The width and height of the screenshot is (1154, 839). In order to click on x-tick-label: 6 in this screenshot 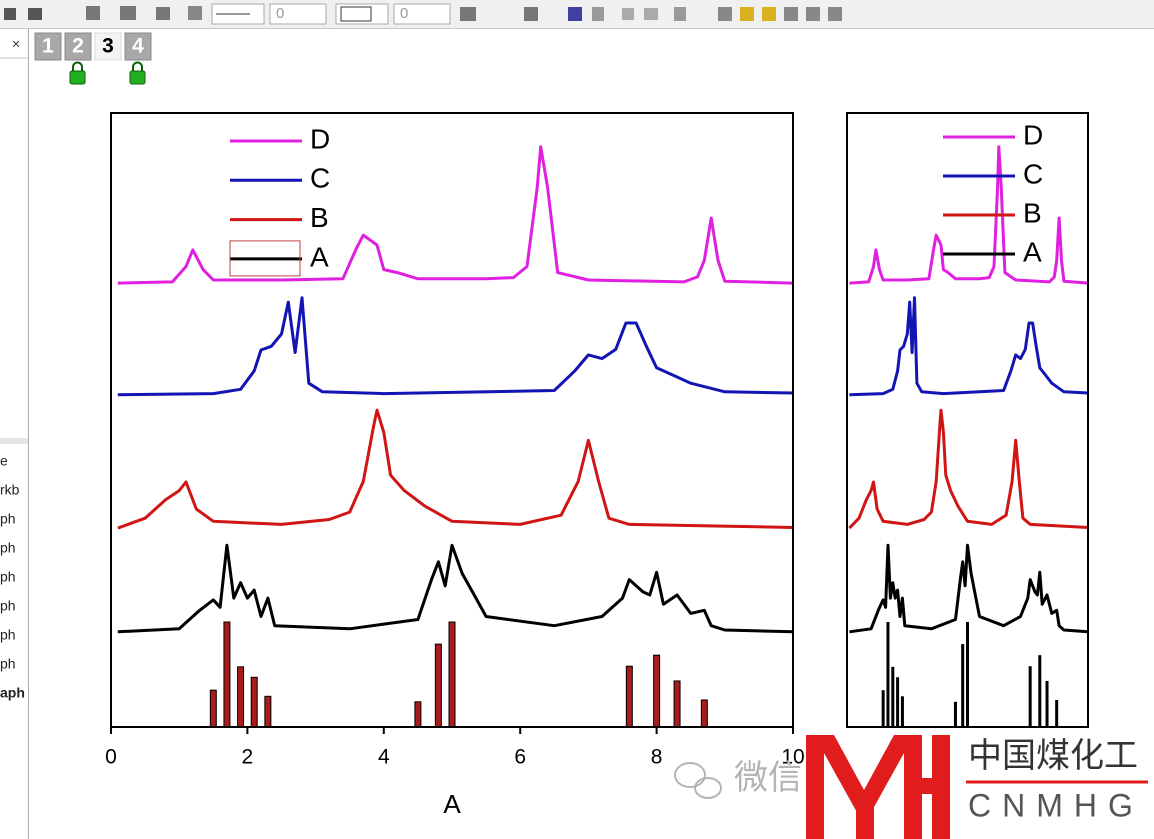, I will do `click(520, 757)`.